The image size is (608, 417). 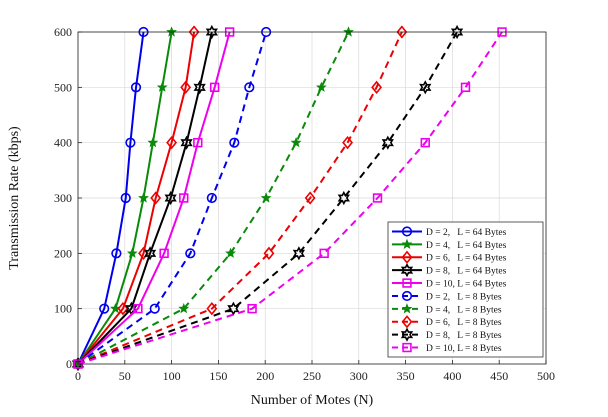 I want to click on y-tick-label: 200, so click(x=63, y=253).